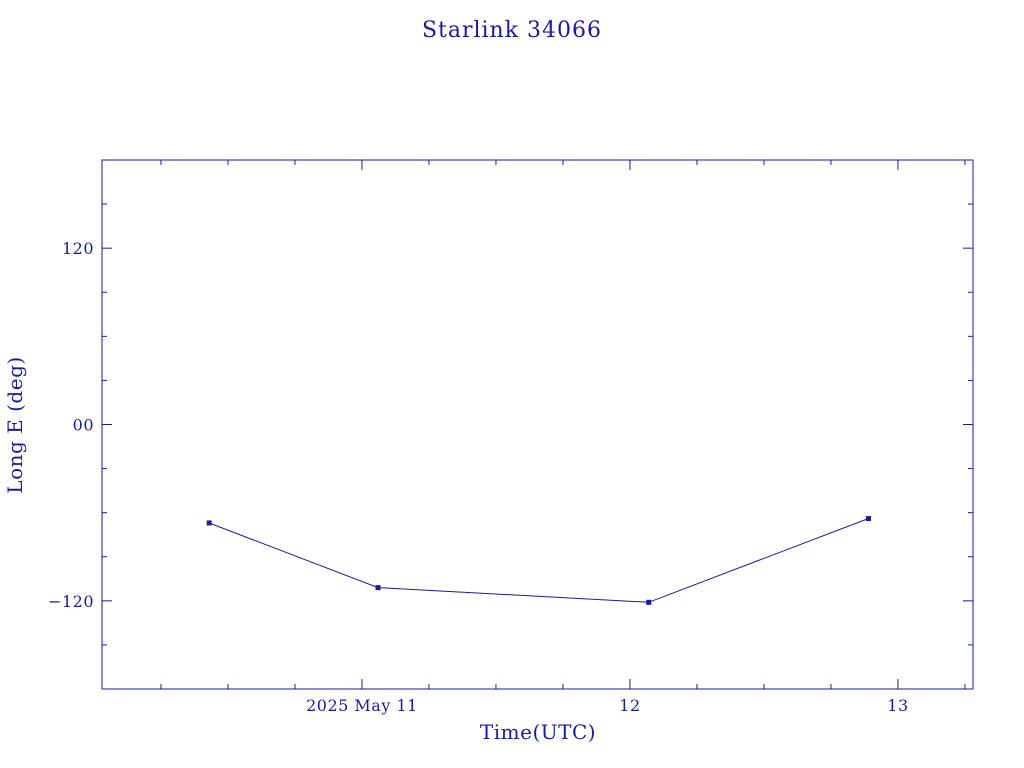 The width and height of the screenshot is (1024, 768). Describe the element at coordinates (629, 705) in the screenshot. I see `x-tick-label-12: 12` at that location.